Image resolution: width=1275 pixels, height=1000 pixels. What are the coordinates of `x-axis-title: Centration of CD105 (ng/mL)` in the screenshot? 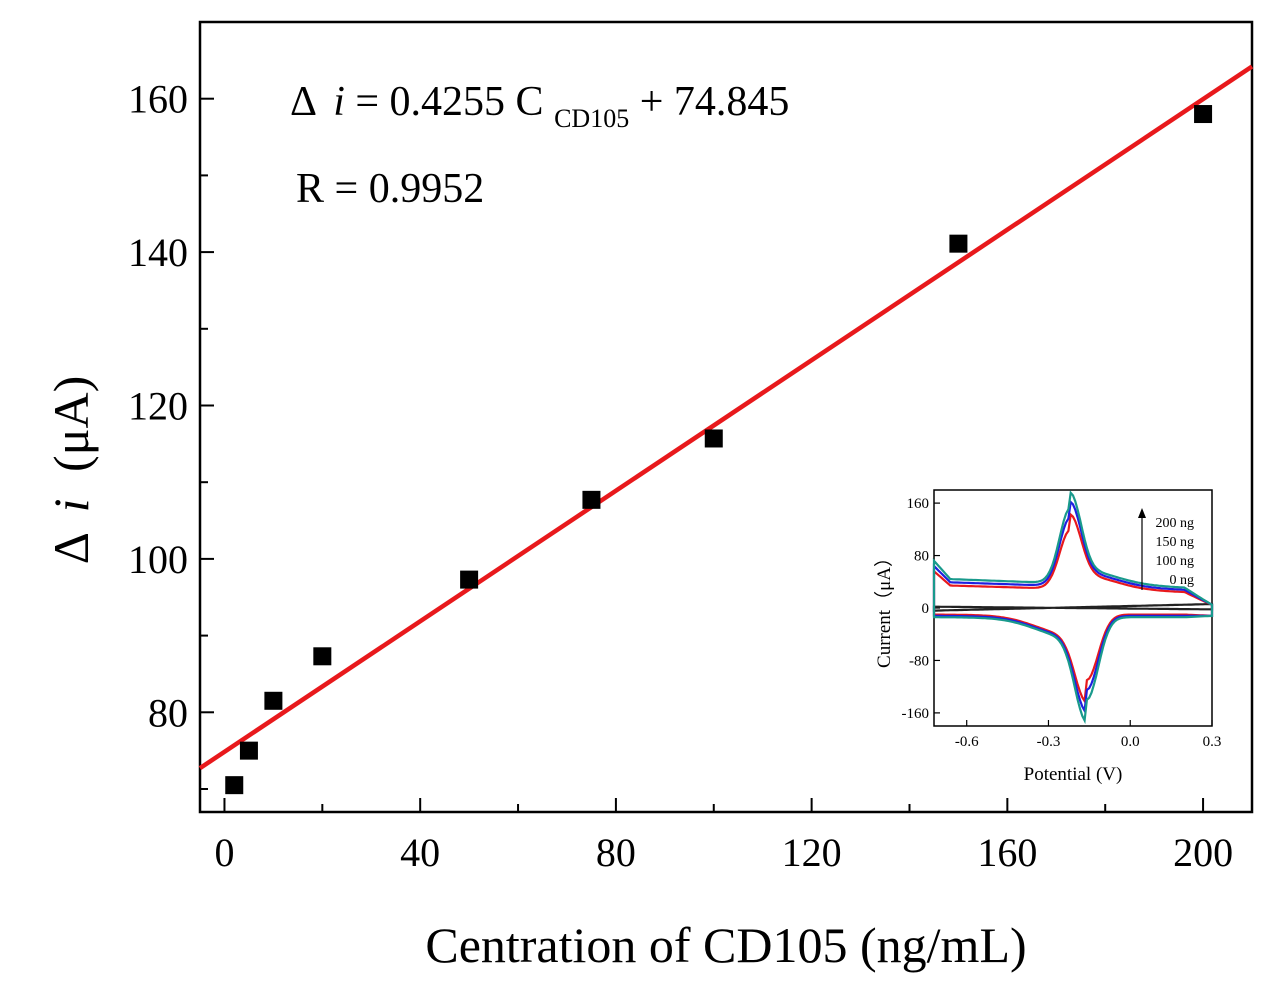 It's located at (725, 945).